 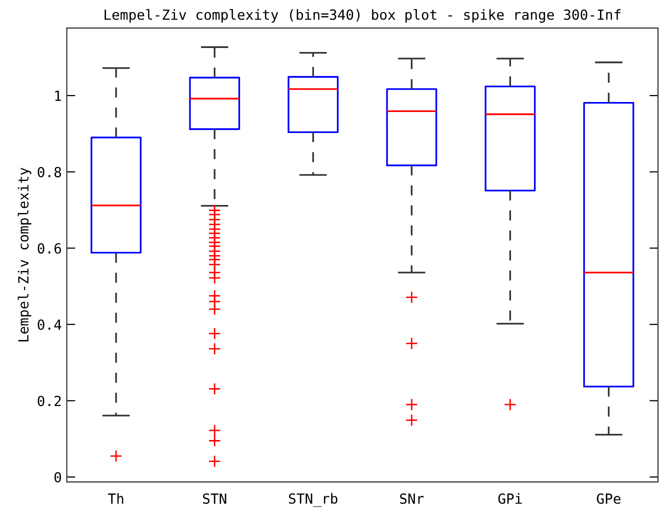 What do you see at coordinates (214, 498) in the screenshot?
I see `x-tick-label: STN` at bounding box center [214, 498].